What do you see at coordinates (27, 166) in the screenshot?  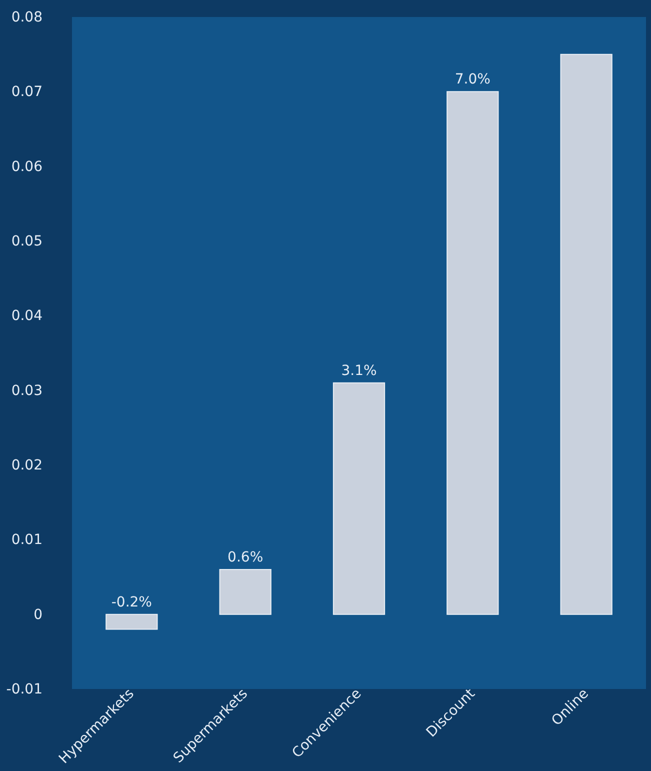 I see `y-tick-label: 0.06` at bounding box center [27, 166].